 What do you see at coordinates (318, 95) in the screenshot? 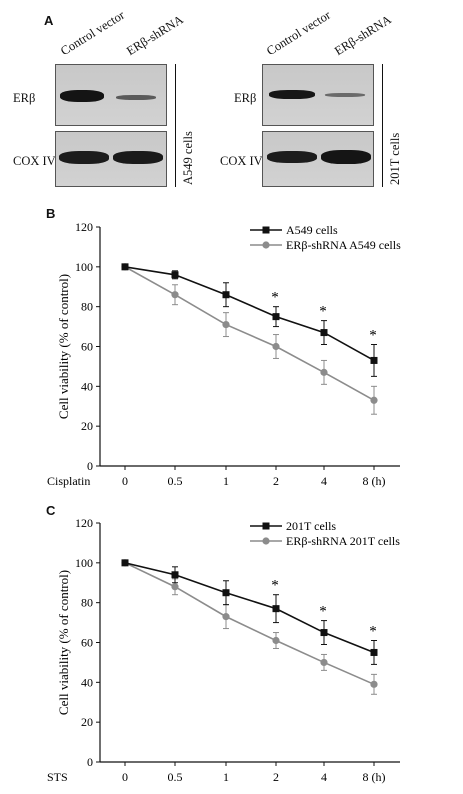
I see `blot-erb-right` at bounding box center [318, 95].